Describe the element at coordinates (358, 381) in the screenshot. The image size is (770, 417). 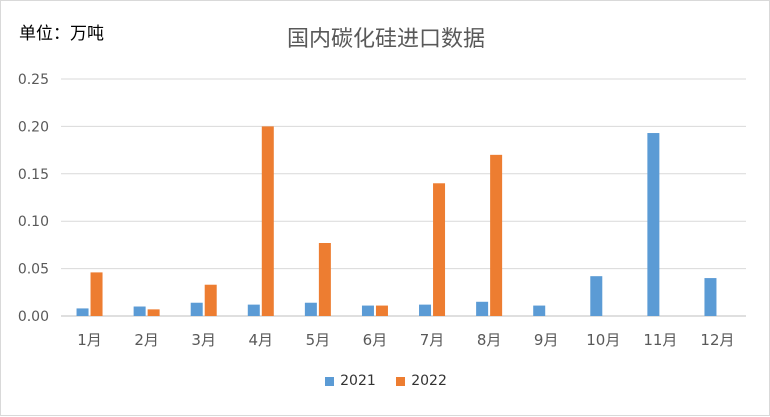
I see `legend-label-2021: 2021` at that location.